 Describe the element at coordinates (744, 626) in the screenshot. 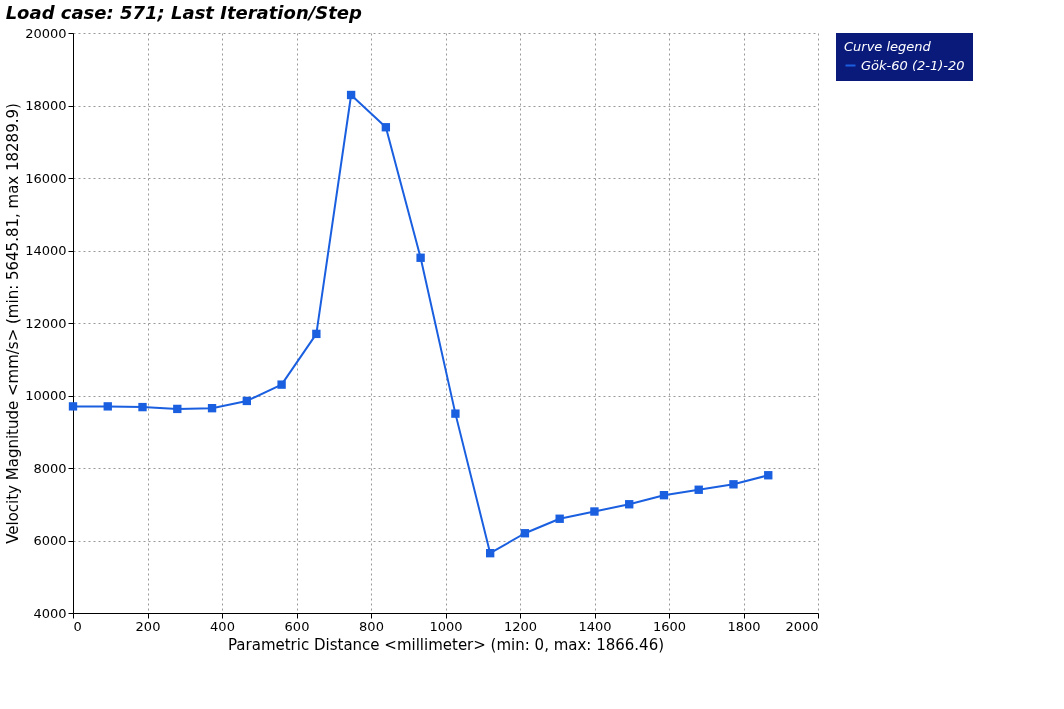

I see `x-tick-label: 1800` at that location.